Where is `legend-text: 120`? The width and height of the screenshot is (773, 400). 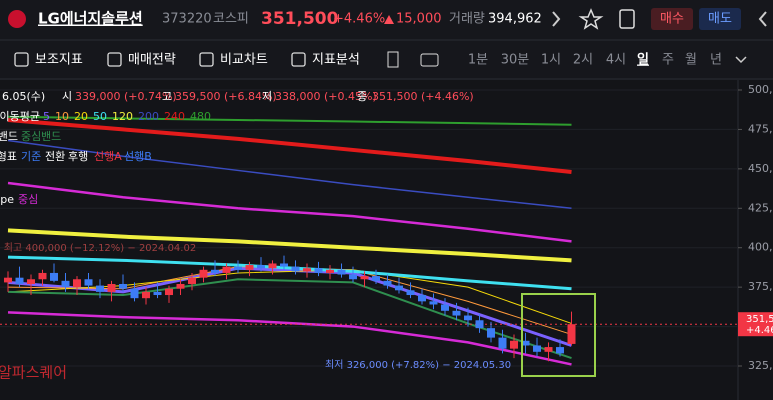 legend-text: 120 is located at coordinates (122, 116).